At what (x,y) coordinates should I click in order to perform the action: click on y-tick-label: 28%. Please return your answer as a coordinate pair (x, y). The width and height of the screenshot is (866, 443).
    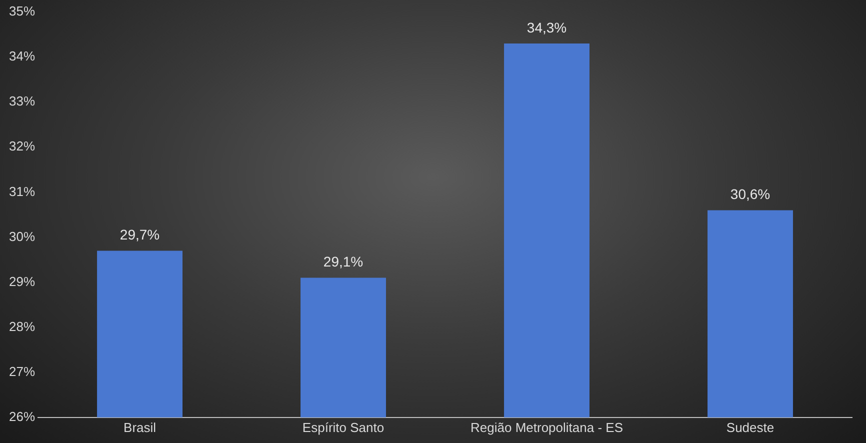
    Looking at the image, I should click on (22, 326).